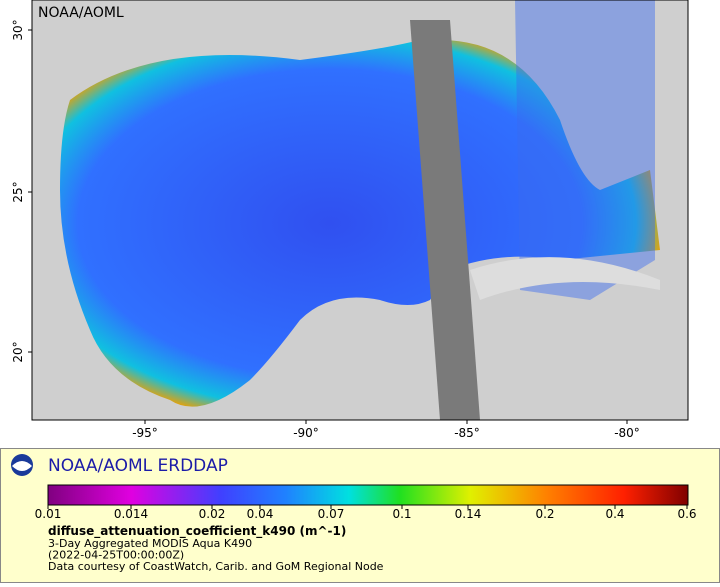 Image resolution: width=720 pixels, height=587 pixels. What do you see at coordinates (131, 514) in the screenshot?
I see `colorbar-label: 0.014` at bounding box center [131, 514].